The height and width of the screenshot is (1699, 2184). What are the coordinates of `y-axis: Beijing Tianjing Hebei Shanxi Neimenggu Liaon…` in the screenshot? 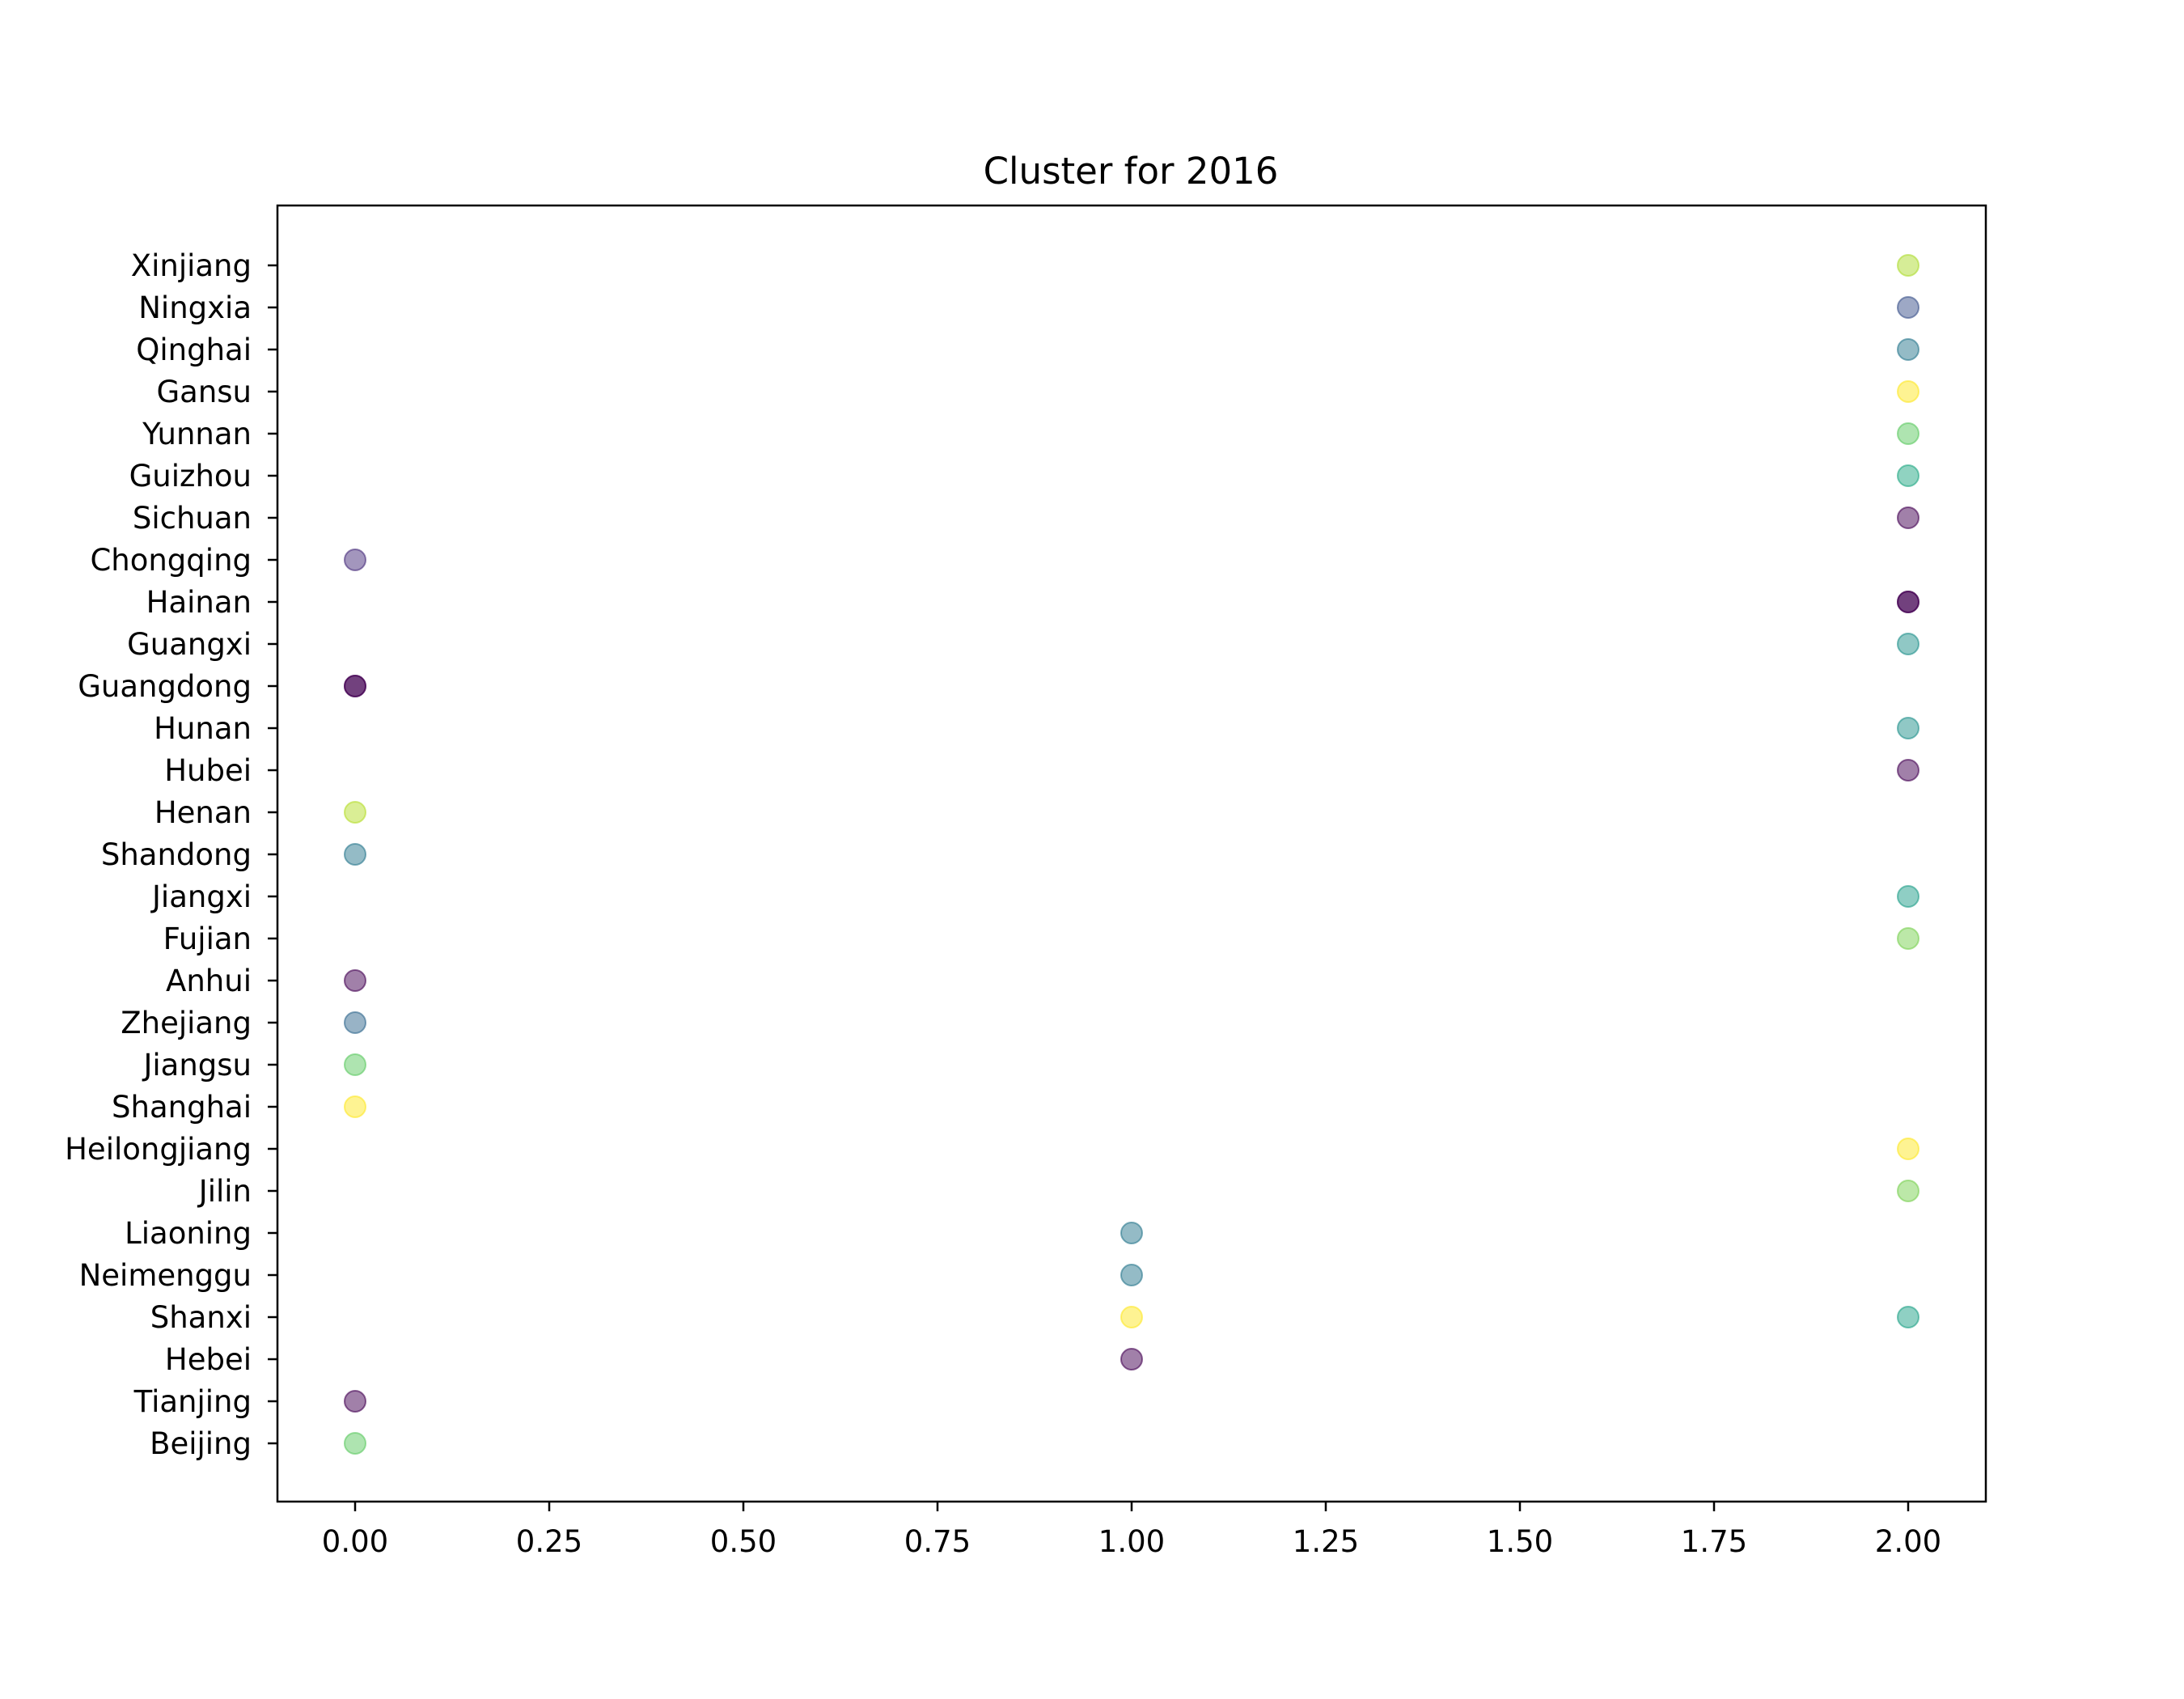 It's located at (171, 854).